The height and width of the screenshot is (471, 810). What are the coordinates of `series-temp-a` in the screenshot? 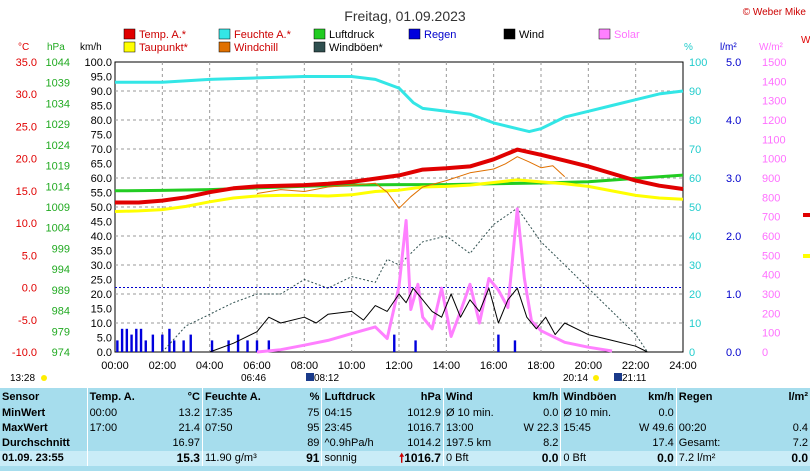 It's located at (399, 176).